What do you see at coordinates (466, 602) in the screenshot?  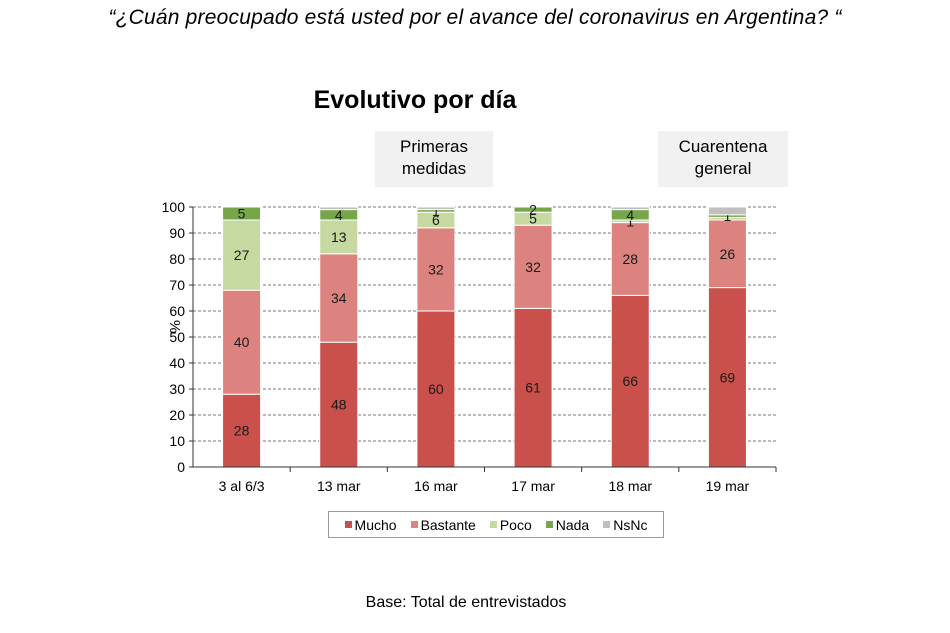 I see `base-note: Base: Total de entrevistados` at bounding box center [466, 602].